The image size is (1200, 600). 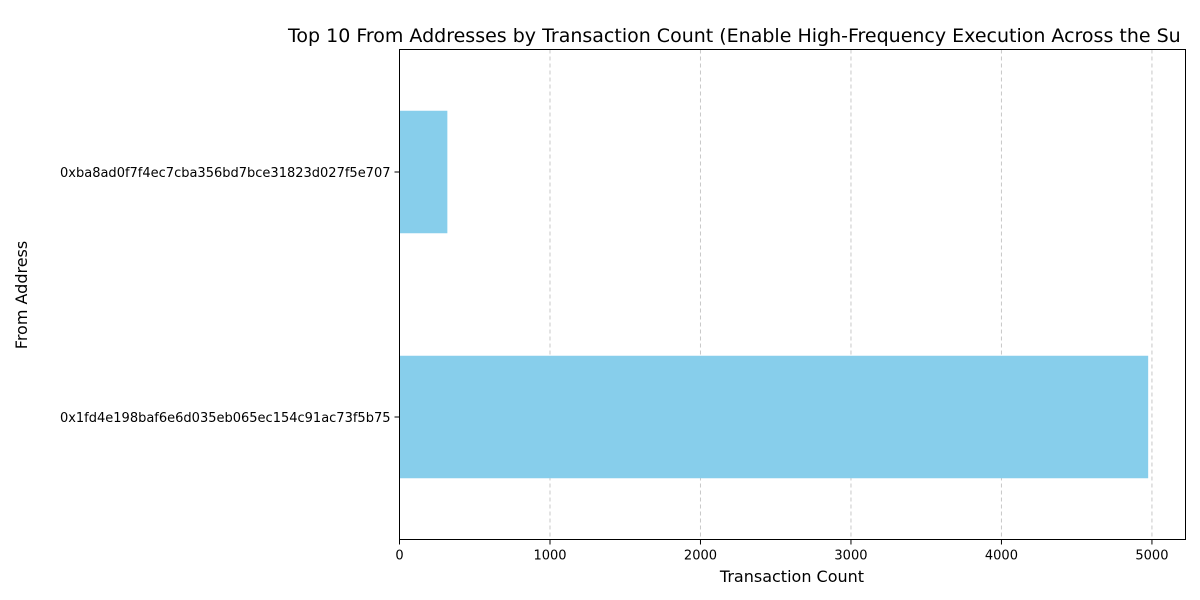 What do you see at coordinates (1001, 556) in the screenshot?
I see `x-tick-label: 4000` at bounding box center [1001, 556].